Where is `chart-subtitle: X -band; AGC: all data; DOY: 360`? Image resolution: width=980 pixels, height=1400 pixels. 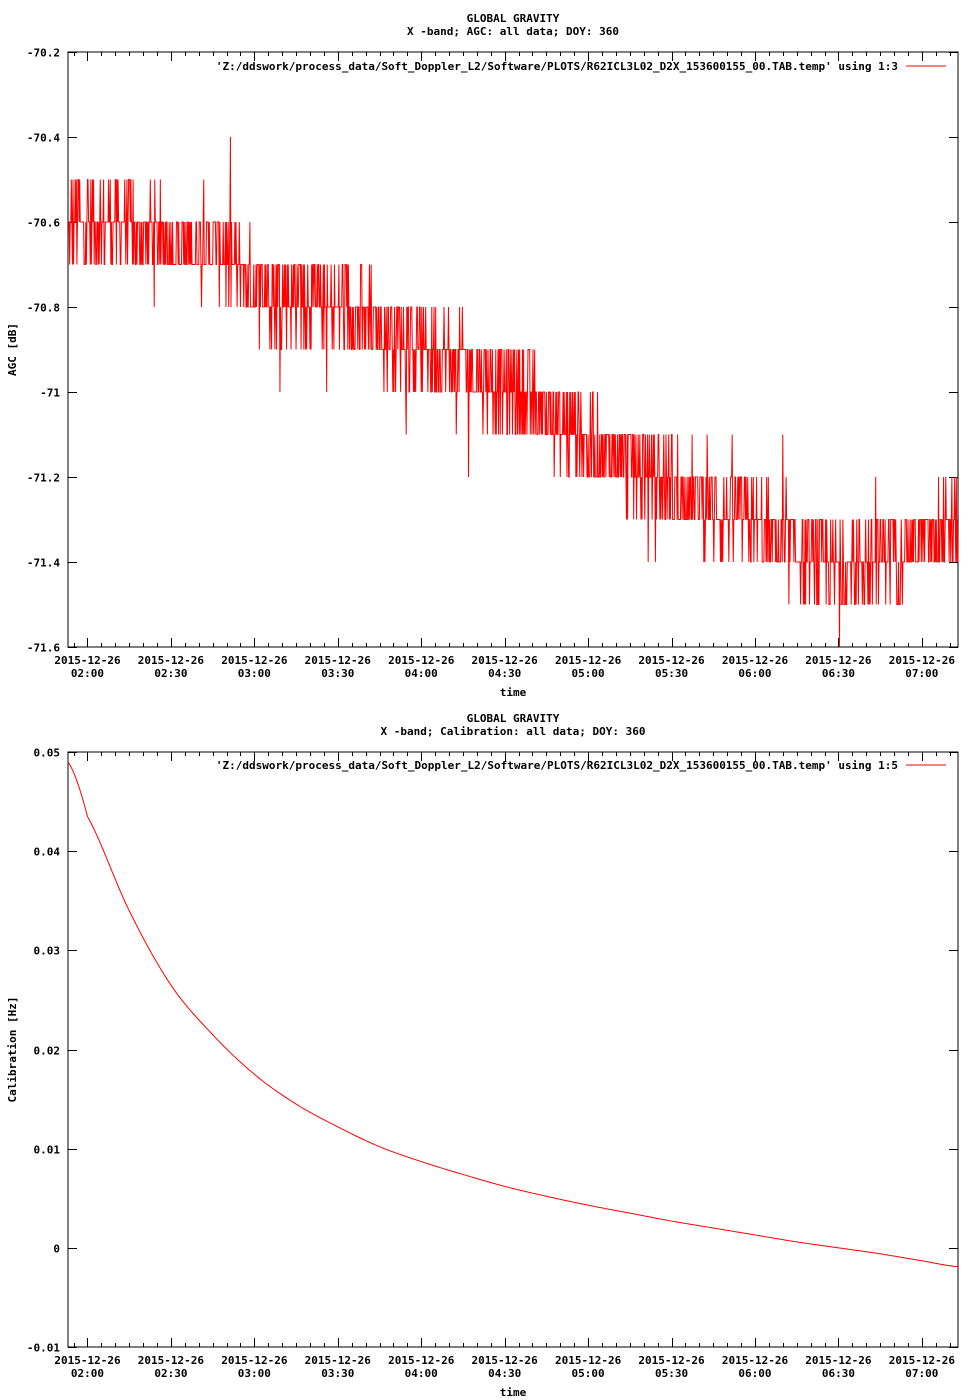
chart-subtitle: X -band; AGC: all data; DOY: 360 is located at coordinates (513, 31).